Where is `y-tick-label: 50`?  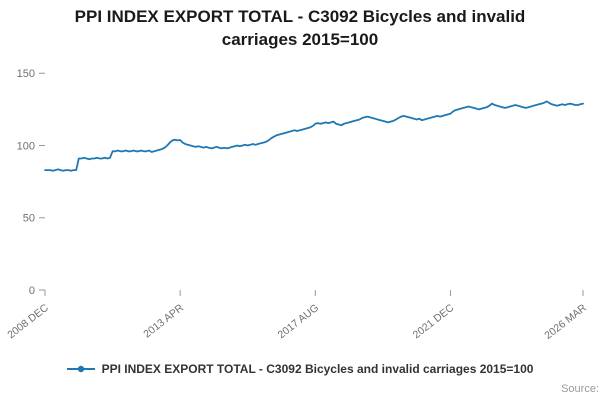
y-tick-label: 50 is located at coordinates (29, 219).